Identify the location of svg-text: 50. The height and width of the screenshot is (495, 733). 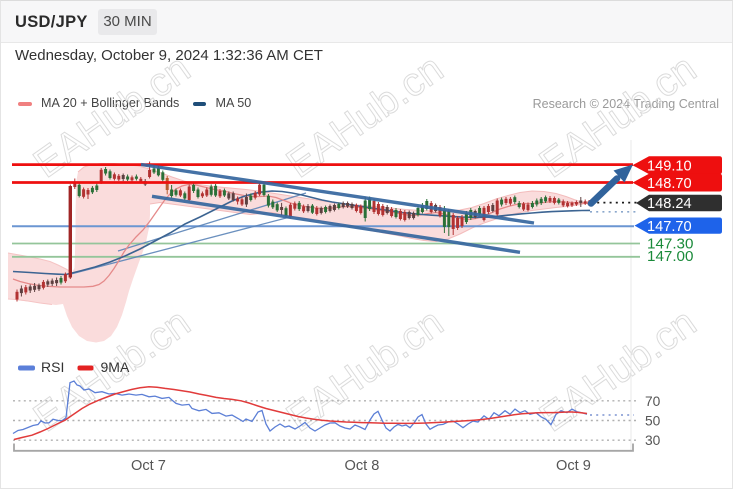
(653, 421).